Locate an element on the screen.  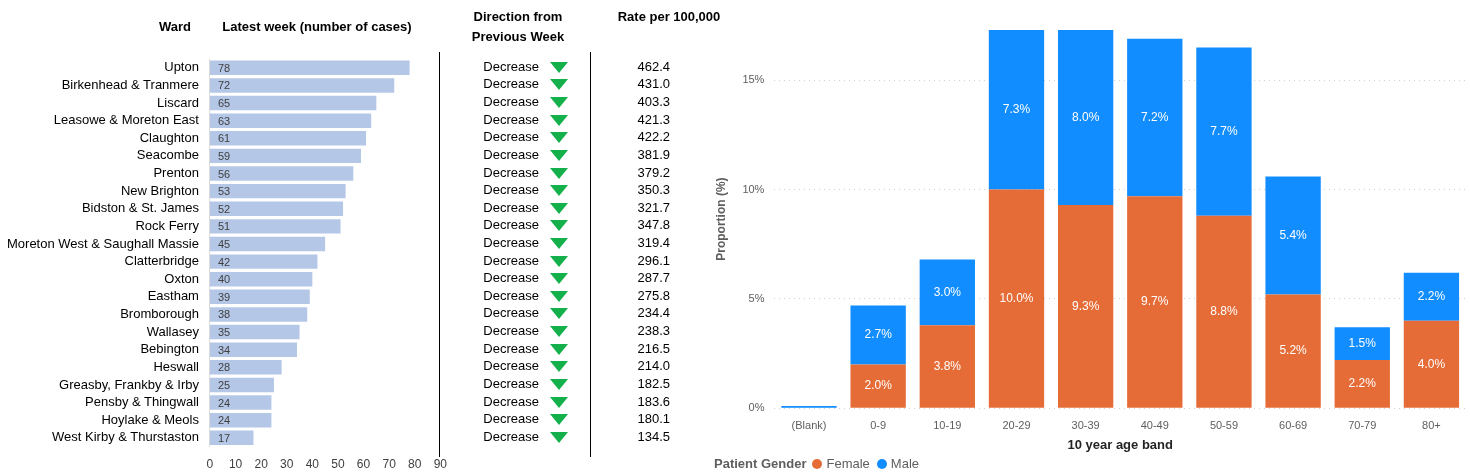
data-label: 40 is located at coordinates (224, 279).